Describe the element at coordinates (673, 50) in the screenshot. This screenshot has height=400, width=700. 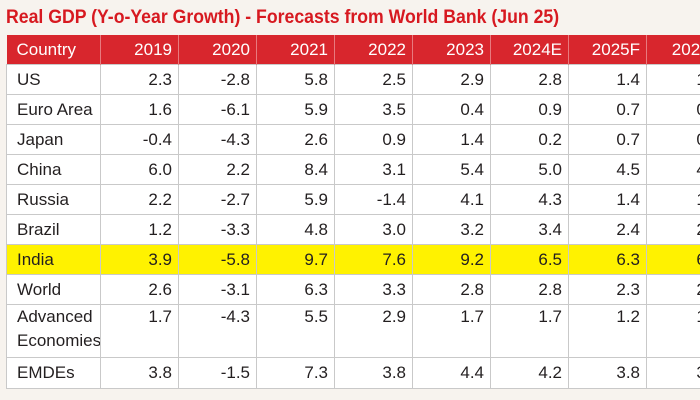
I see `column-header-2026f: 2026F` at that location.